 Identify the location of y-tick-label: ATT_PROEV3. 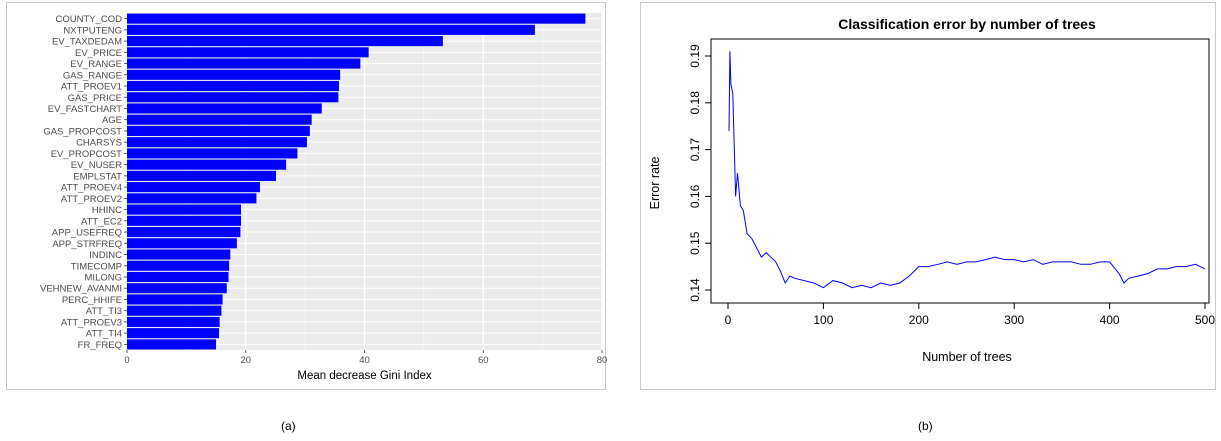
(91, 322).